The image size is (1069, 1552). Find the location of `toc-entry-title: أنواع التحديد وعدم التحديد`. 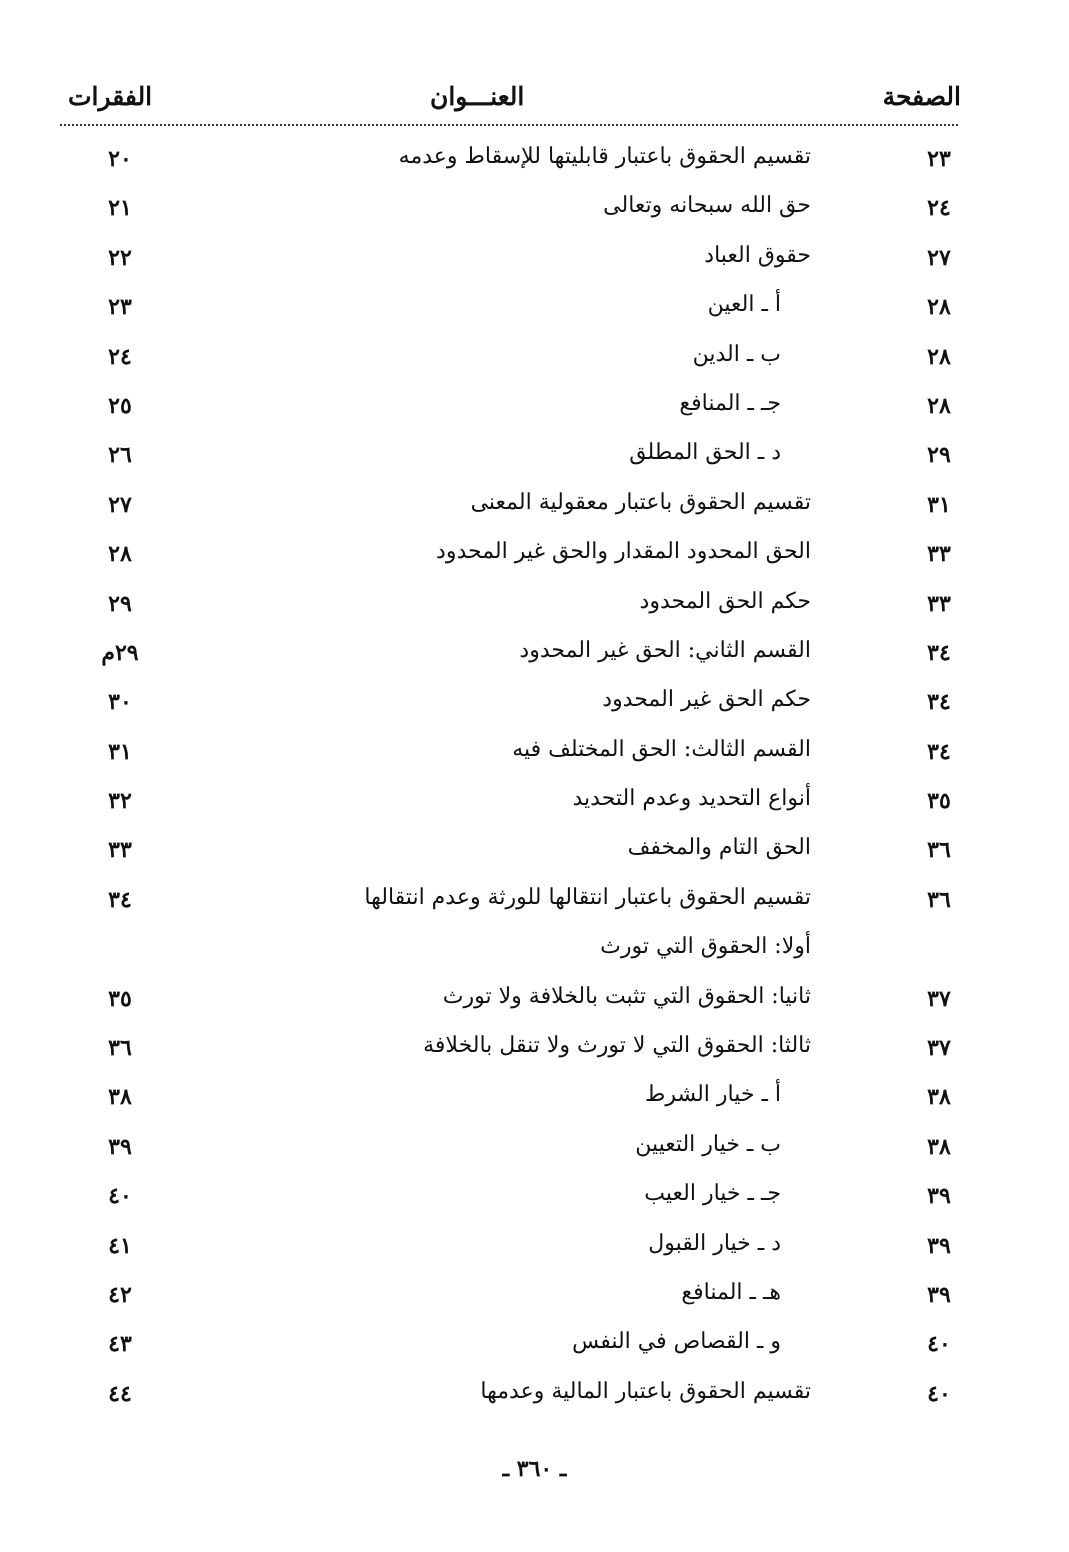

toc-entry-title: أنواع التحديد وعدم التحديد is located at coordinates (692, 799).